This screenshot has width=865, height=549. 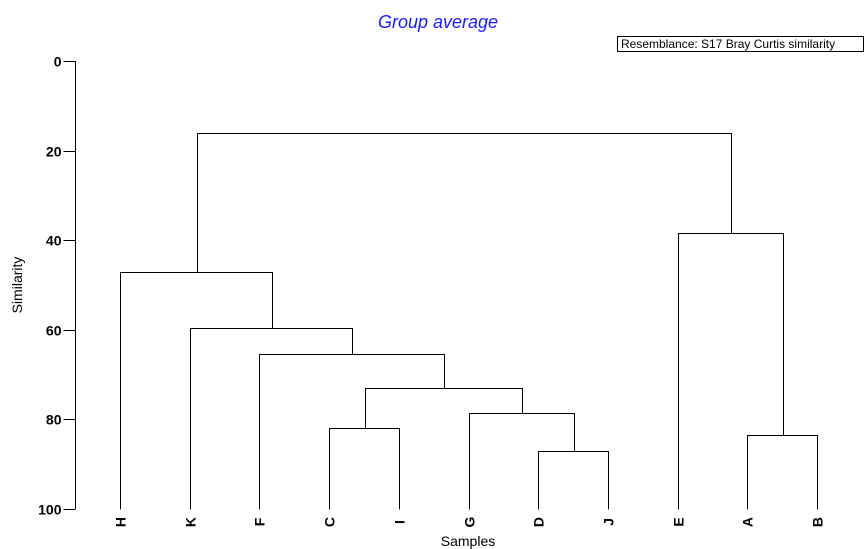 I want to click on y-axis: 0 20 40 60 80 100, so click(x=57, y=286).